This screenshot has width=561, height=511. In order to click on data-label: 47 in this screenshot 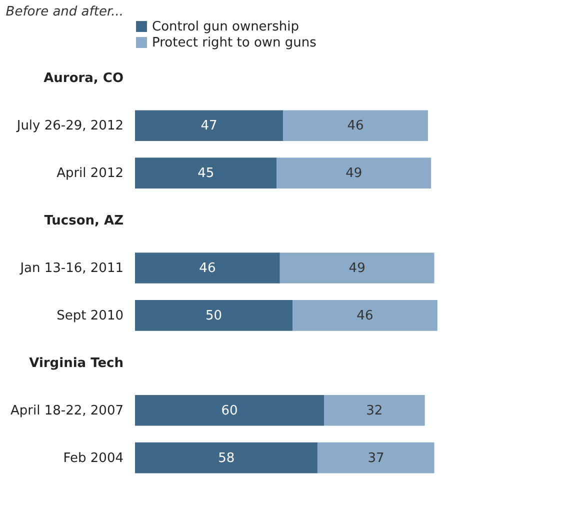, I will do `click(209, 126)`.